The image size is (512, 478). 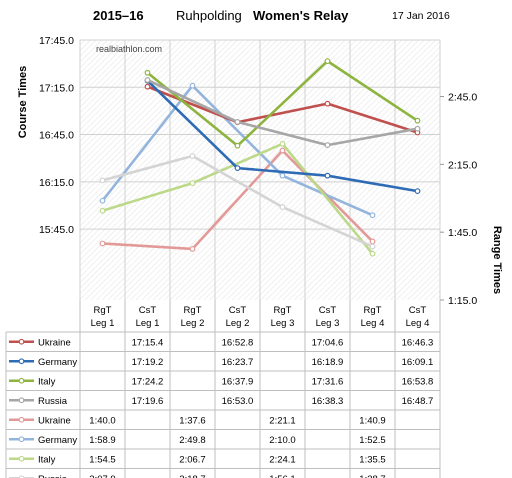 What do you see at coordinates (102, 420) in the screenshot?
I see `table-cell: 1:40.0` at bounding box center [102, 420].